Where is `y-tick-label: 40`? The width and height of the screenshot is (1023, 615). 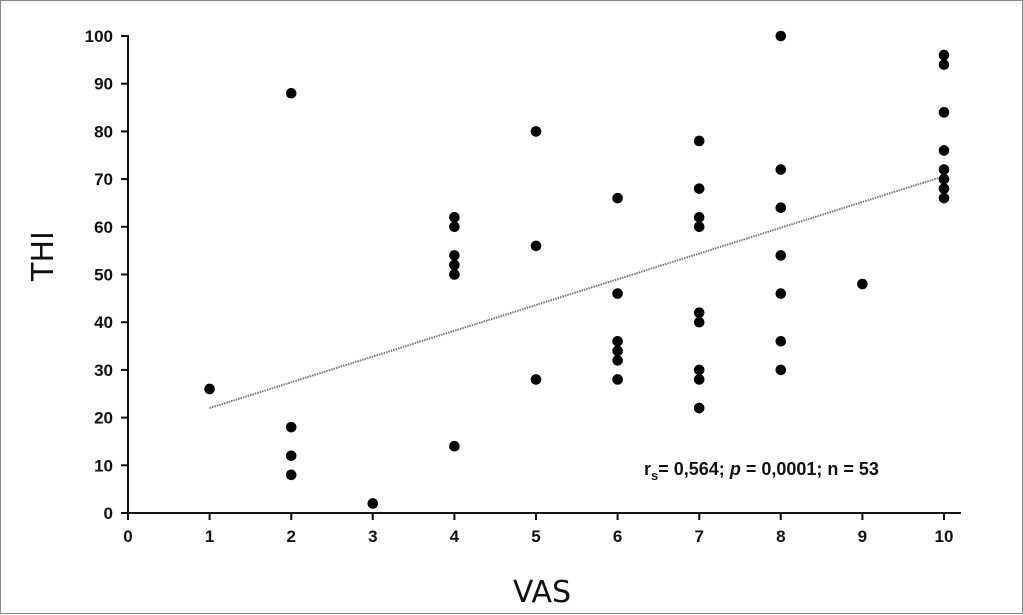 y-tick-label: 40 is located at coordinates (103, 322).